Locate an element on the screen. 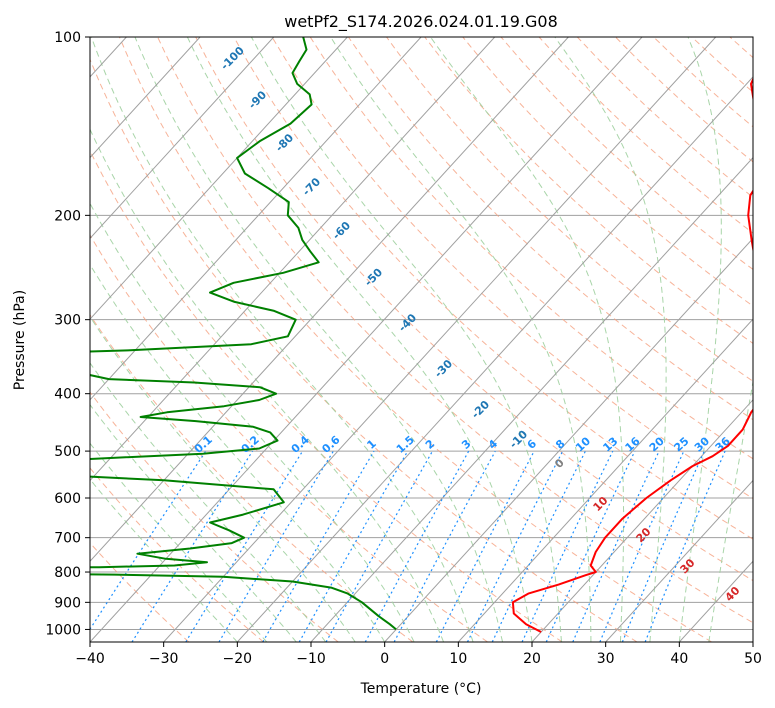  x-tick-label: 20 is located at coordinates (532, 659).